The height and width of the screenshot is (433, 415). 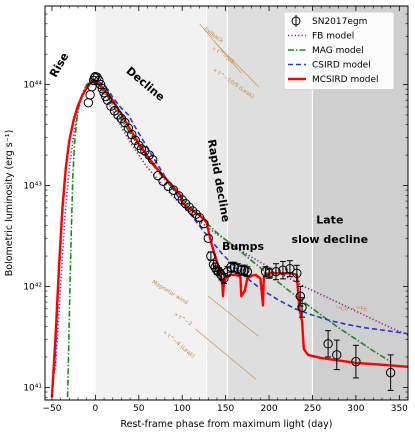 I want to click on x-tick-label: 350, so click(x=399, y=409).